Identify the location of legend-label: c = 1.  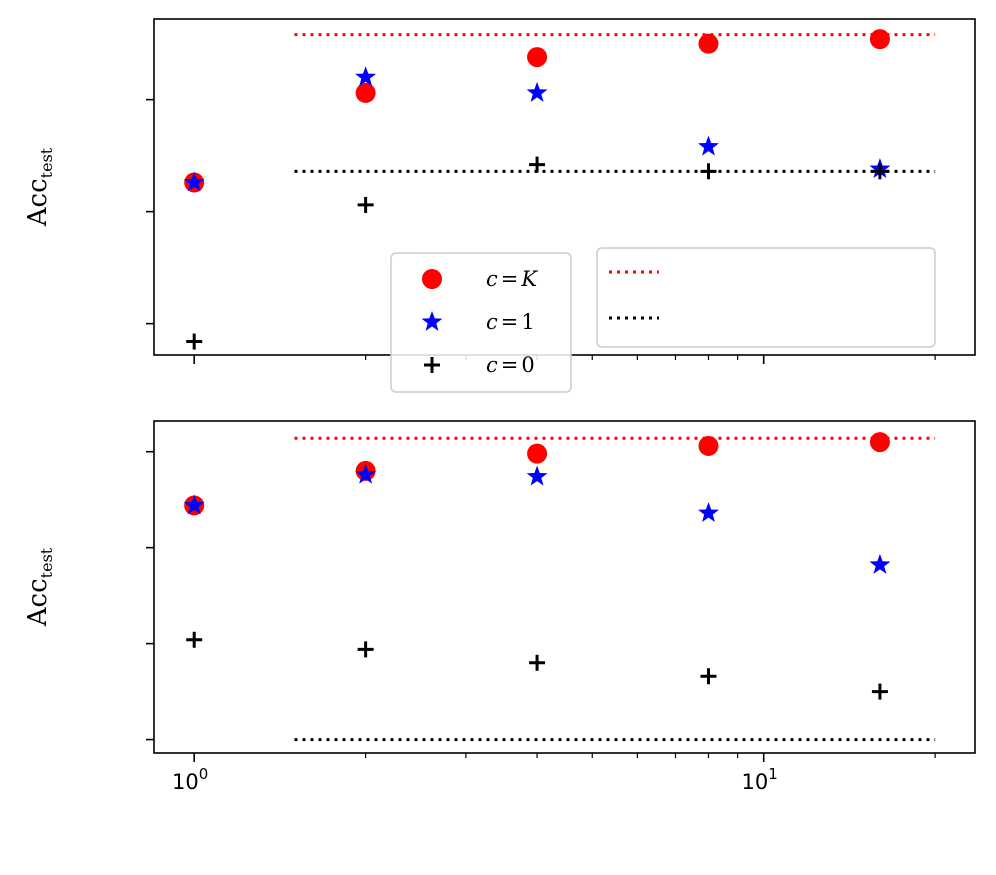
(510, 322).